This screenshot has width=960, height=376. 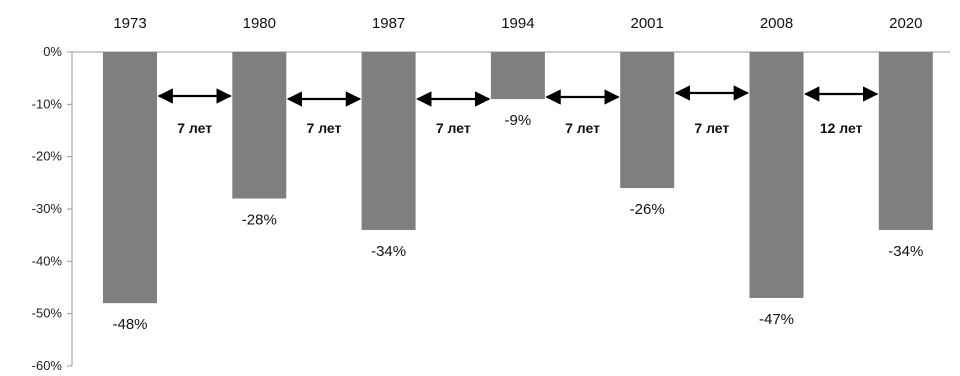 What do you see at coordinates (130, 178) in the screenshot?
I see `bar-1973` at bounding box center [130, 178].